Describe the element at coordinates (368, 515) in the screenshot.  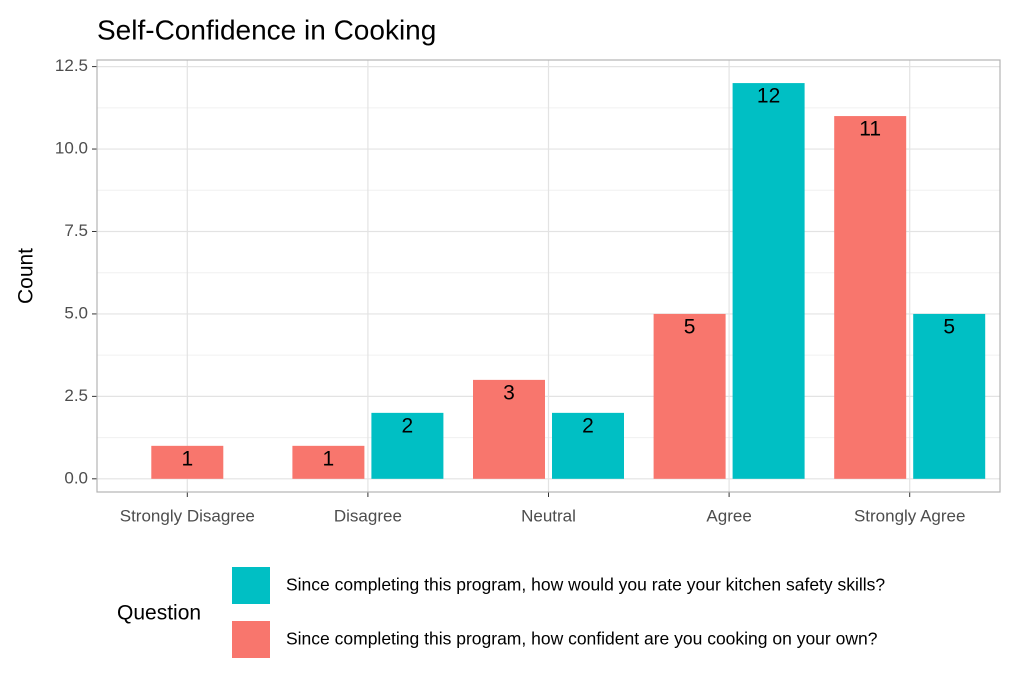
I see `x-tick-label: Disagree` at that location.